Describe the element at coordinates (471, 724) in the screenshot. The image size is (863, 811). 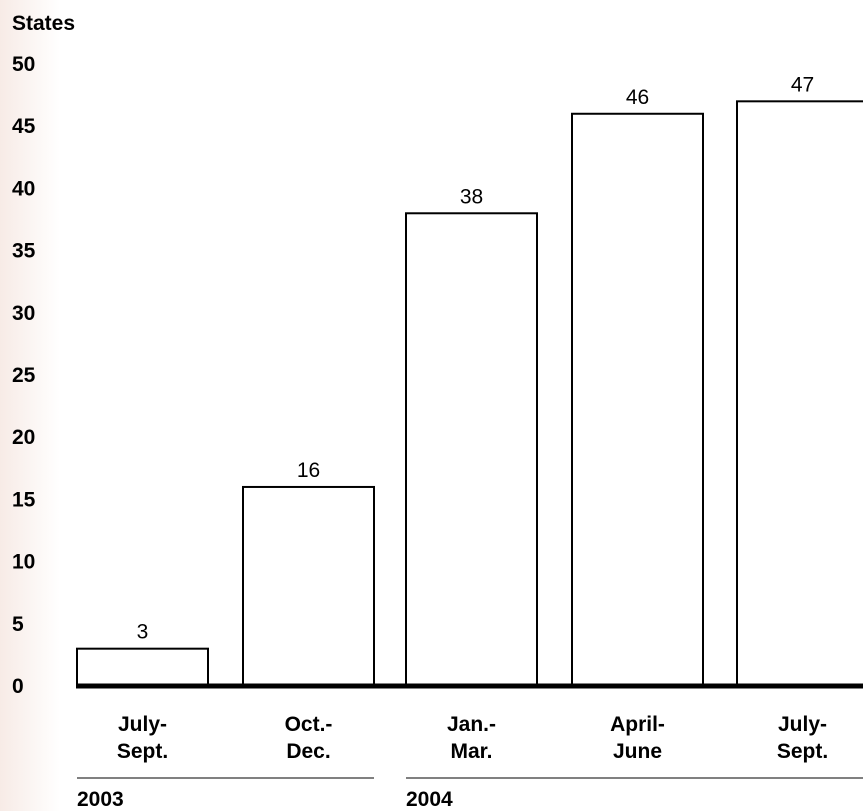
I see `category-label: Jan.-` at that location.